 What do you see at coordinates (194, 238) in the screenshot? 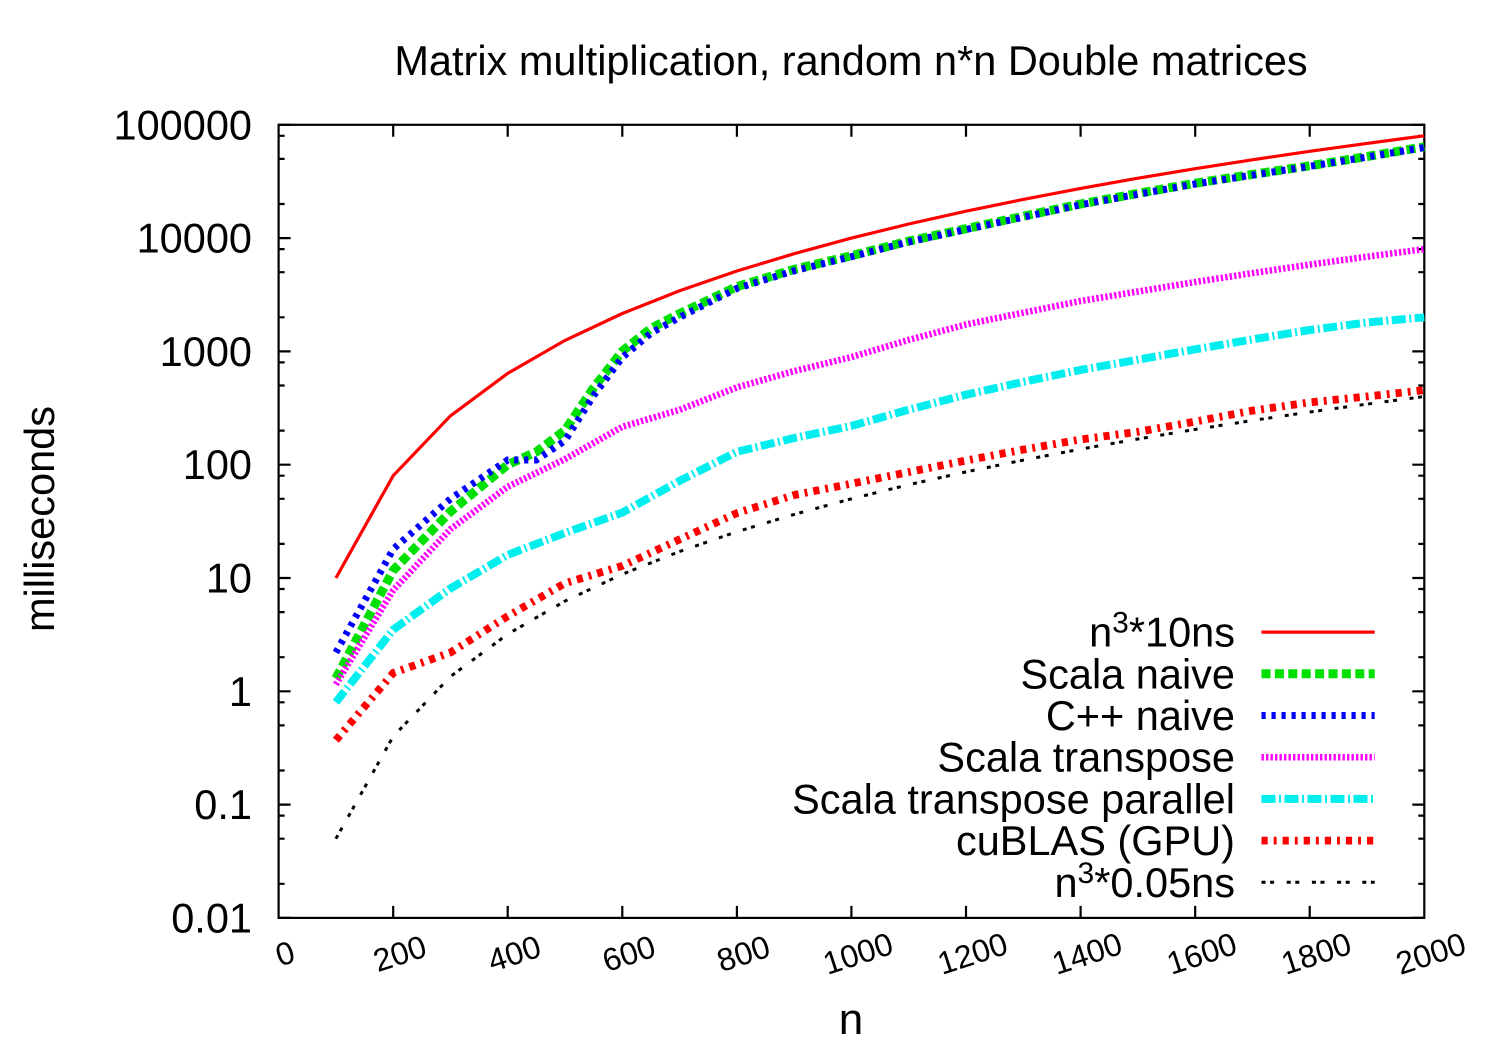
I see `svg-text: 10000` at bounding box center [194, 238].